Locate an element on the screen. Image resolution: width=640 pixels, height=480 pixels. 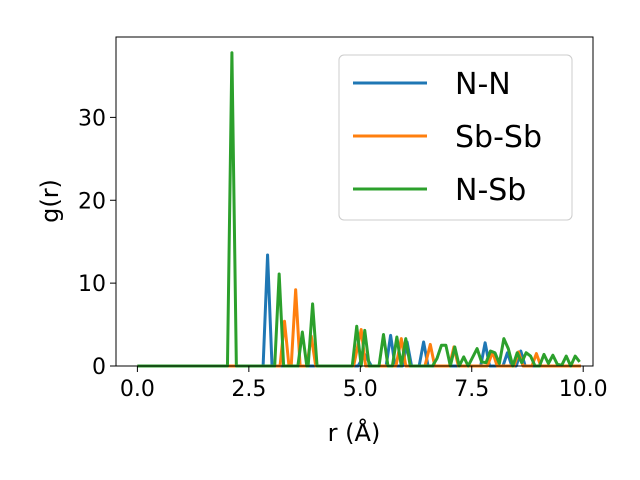
y-tick-label: 20 is located at coordinates (92, 201).